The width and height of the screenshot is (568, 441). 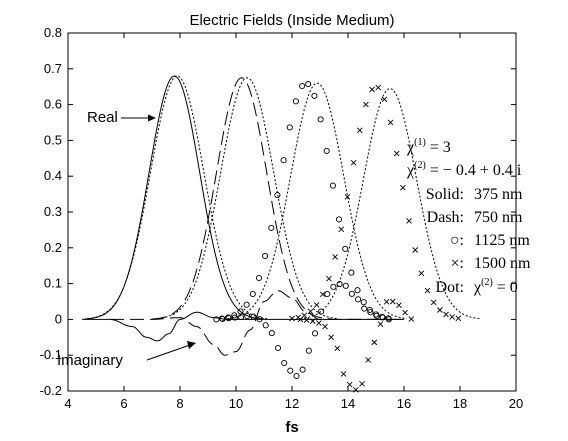 I want to click on series-dash-imag-line, so click(x=257, y=323).